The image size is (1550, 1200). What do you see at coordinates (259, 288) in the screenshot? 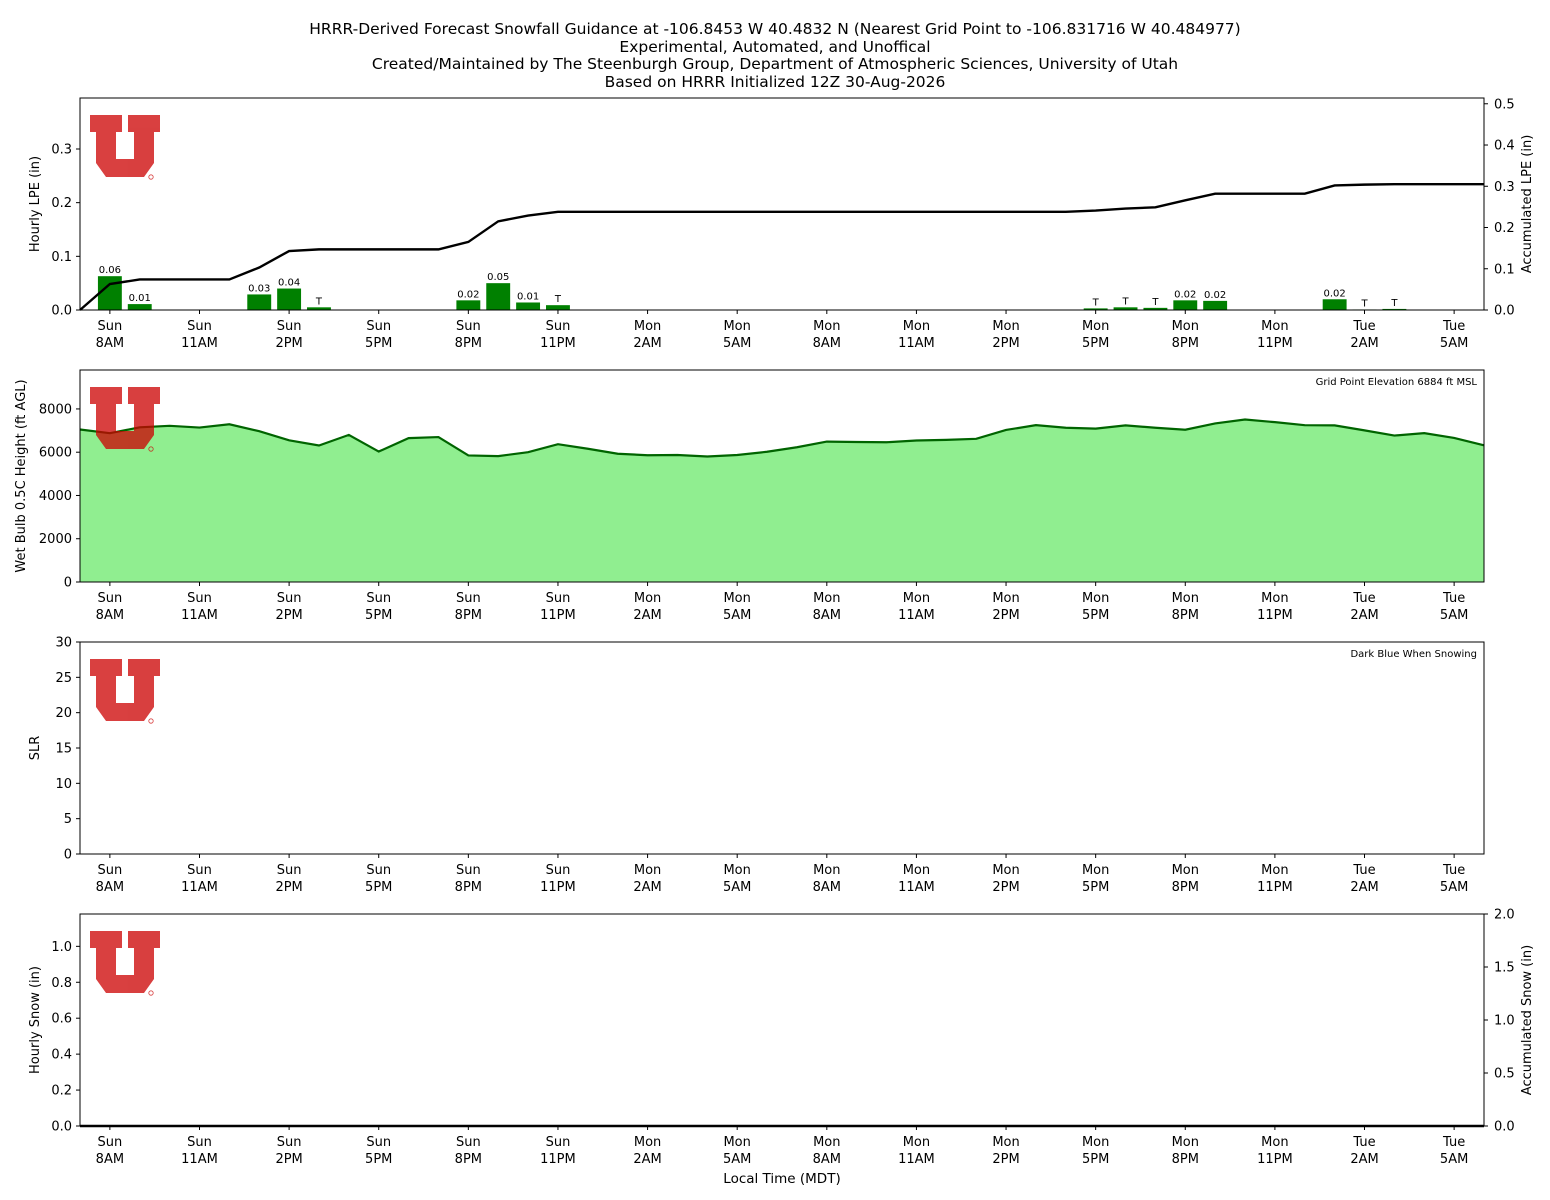
I see `bar-value-label: 0.03` at bounding box center [259, 288].